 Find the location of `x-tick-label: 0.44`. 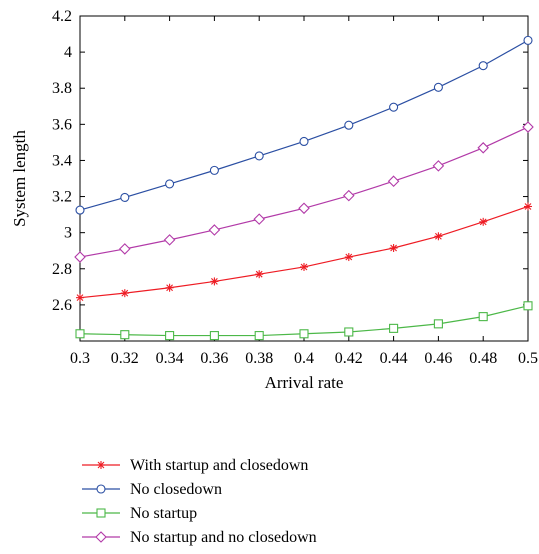

x-tick-label: 0.44 is located at coordinates (394, 358).